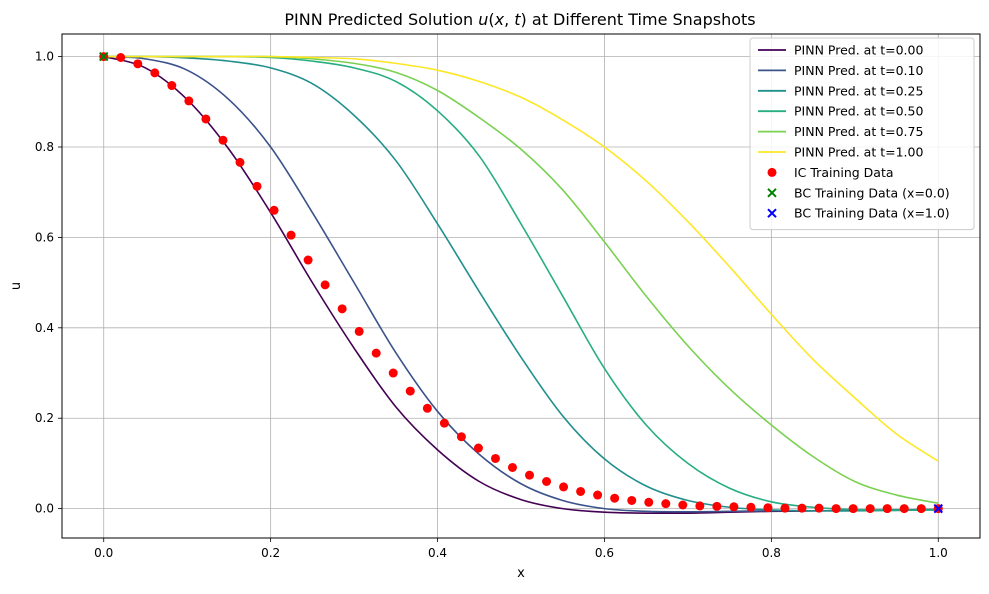 The width and height of the screenshot is (989, 594). I want to click on legend-label: PINN Pred. at t=0.50, so click(858, 111).